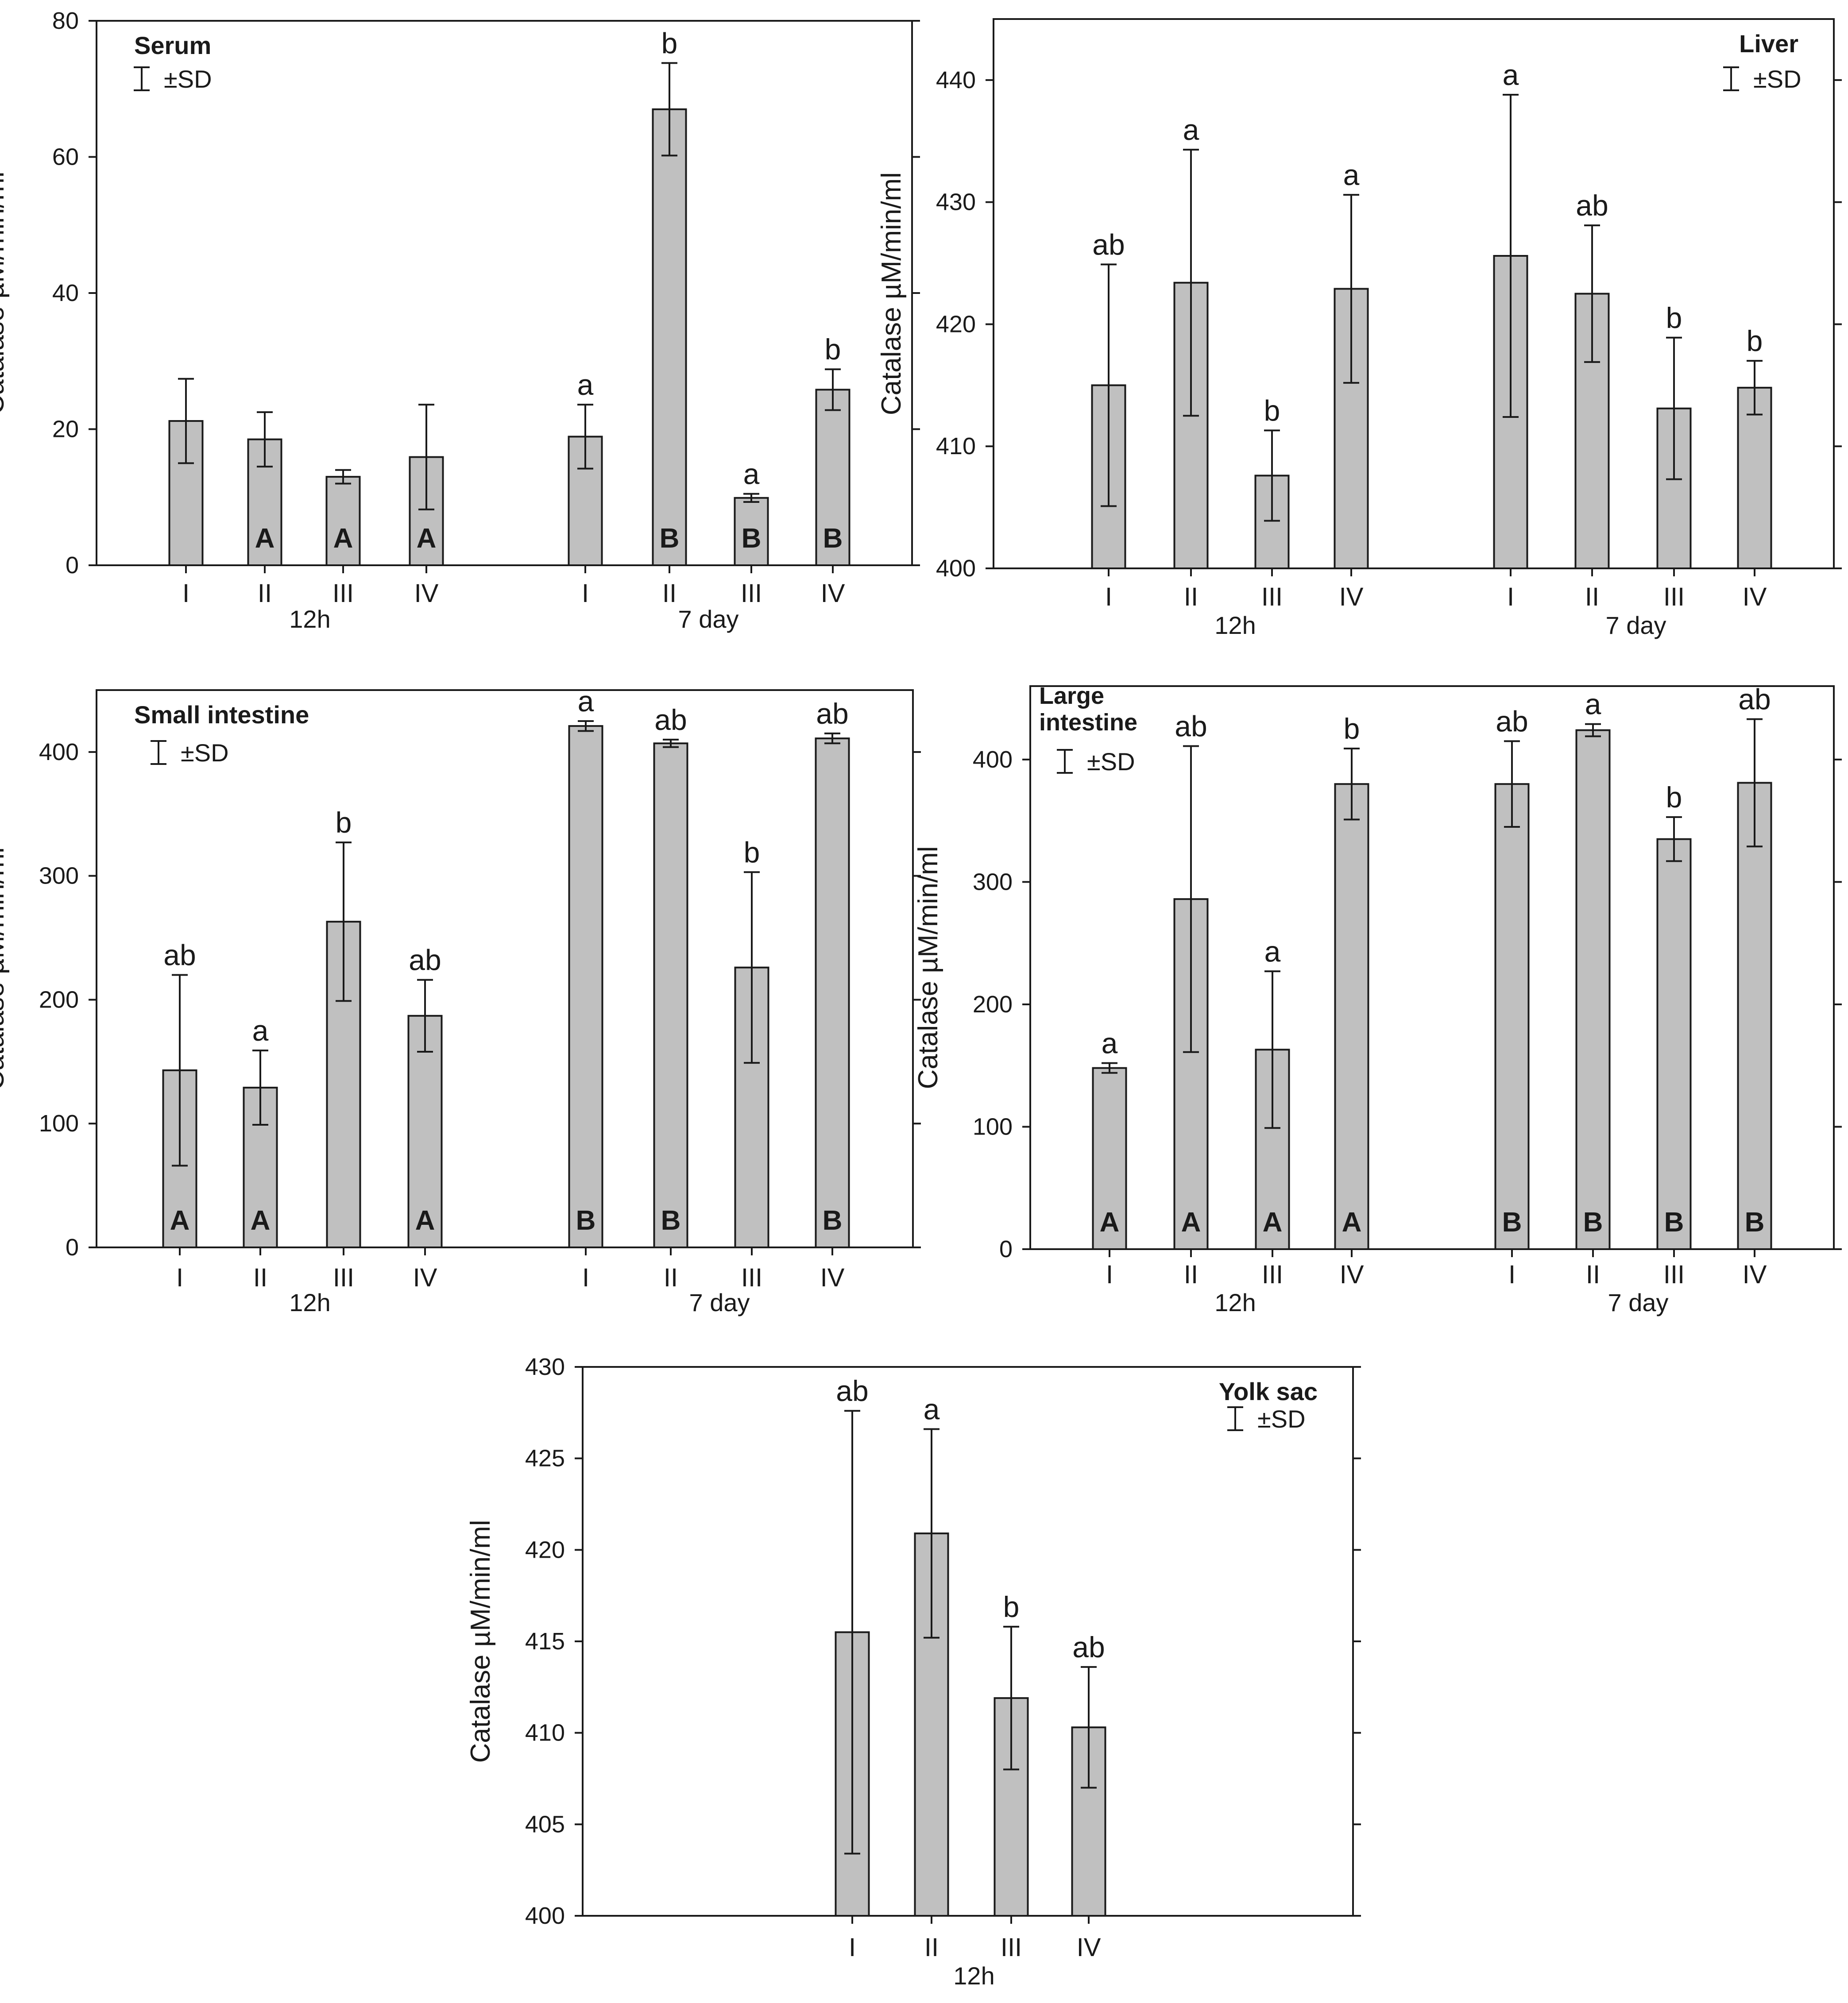  Describe the element at coordinates (1088, 722) in the screenshot. I see `panel-title-line: intestine` at that location.